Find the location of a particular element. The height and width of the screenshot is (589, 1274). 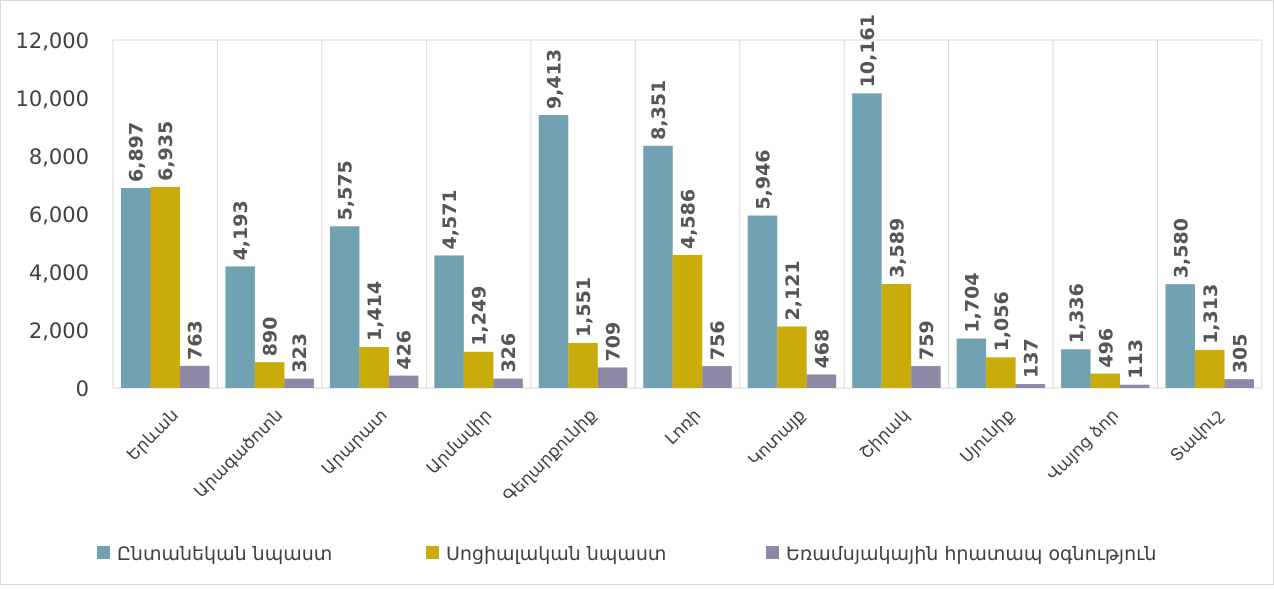

value-label: 326 is located at coordinates (509, 353).